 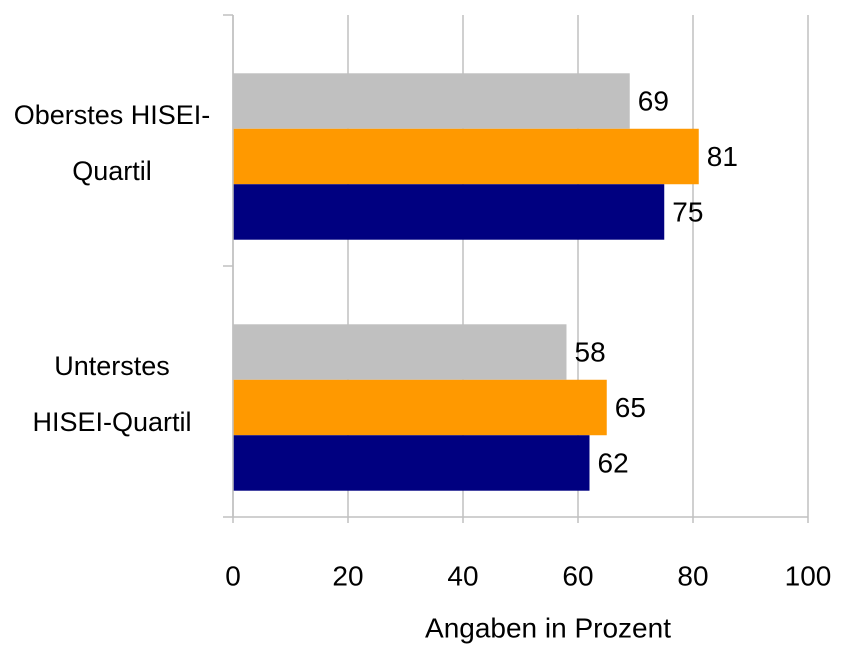 I want to click on x-tick-label: 20, so click(x=347, y=575).